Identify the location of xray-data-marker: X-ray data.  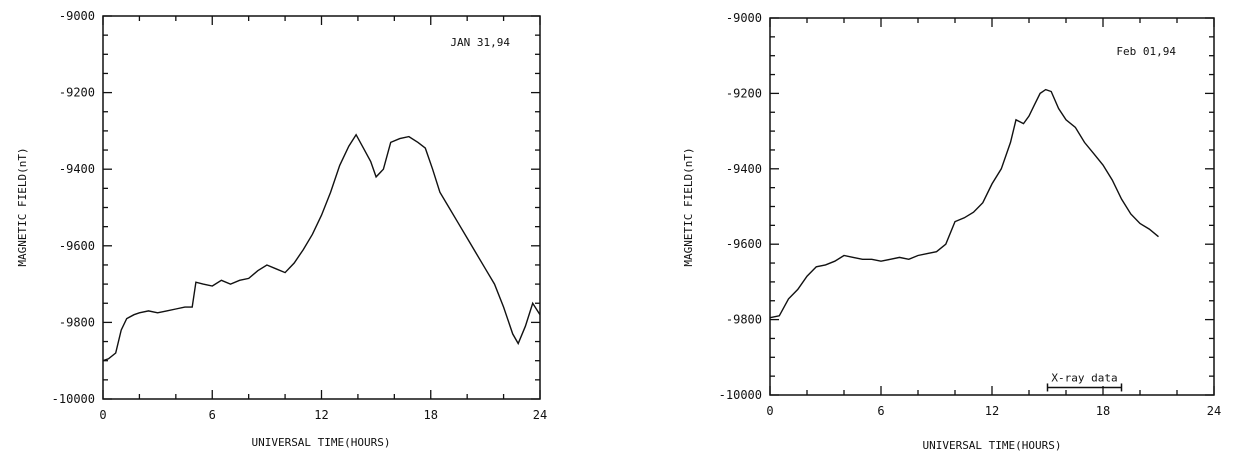
(1084, 381).